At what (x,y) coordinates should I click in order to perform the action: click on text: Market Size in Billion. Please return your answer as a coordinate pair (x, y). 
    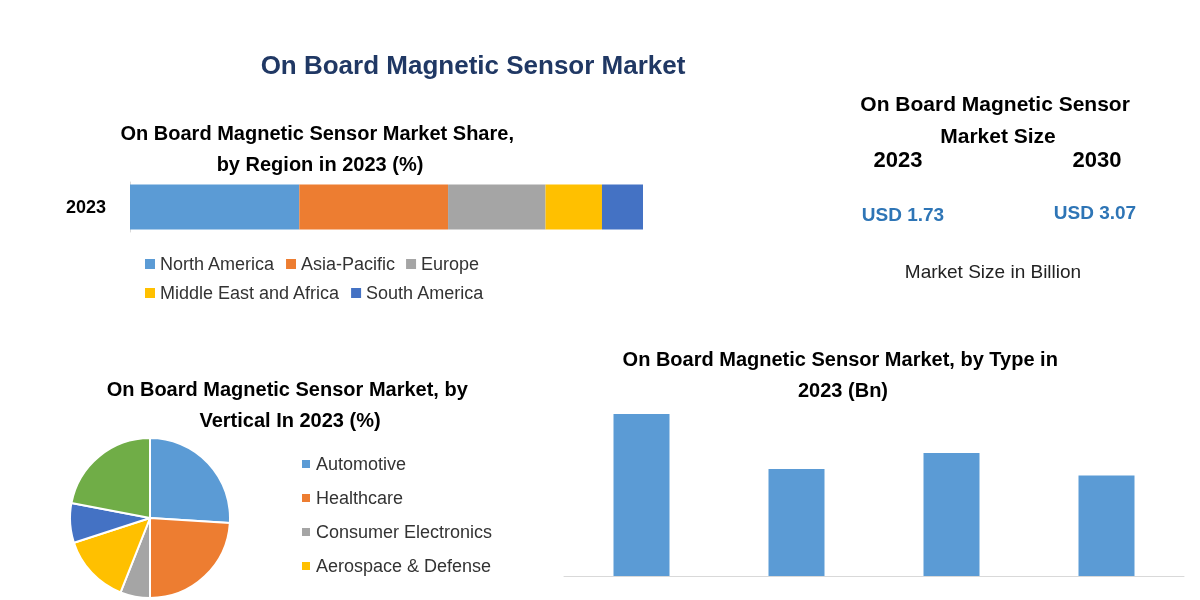
    Looking at the image, I should click on (993, 271).